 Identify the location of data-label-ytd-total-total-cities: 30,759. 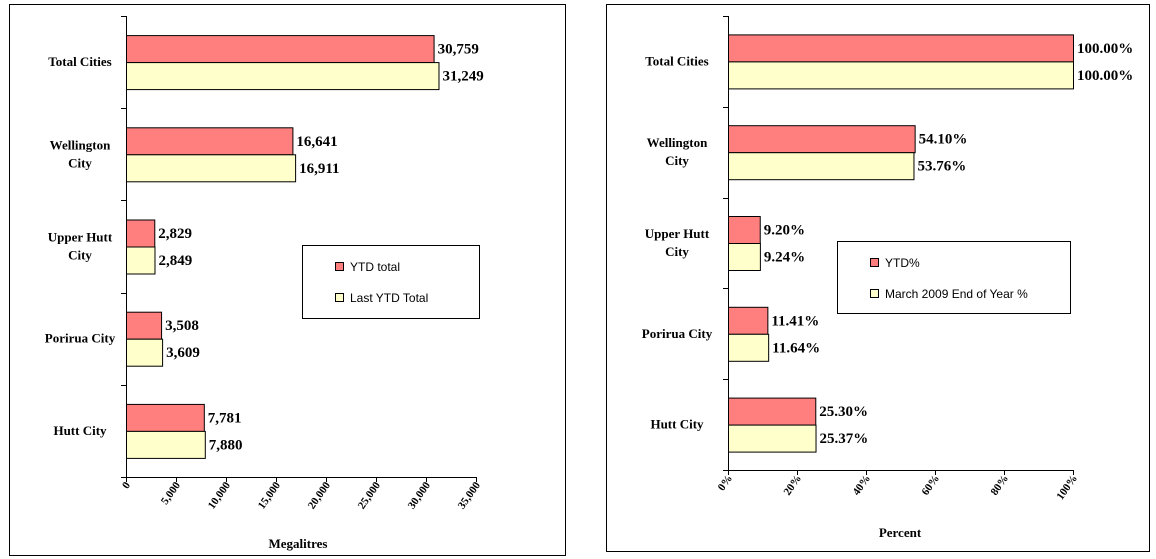
(458, 50).